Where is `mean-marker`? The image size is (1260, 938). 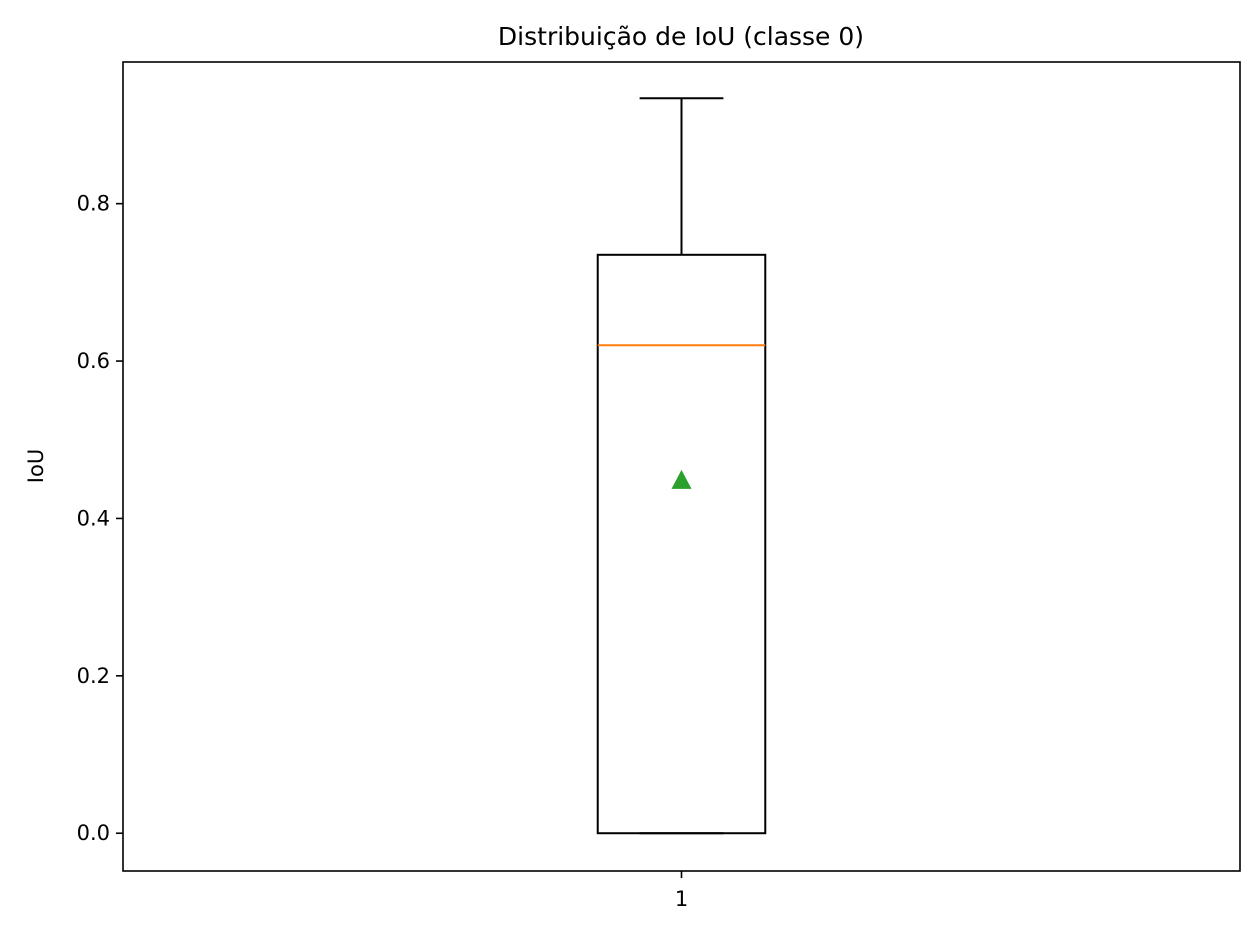
mean-marker is located at coordinates (681, 479).